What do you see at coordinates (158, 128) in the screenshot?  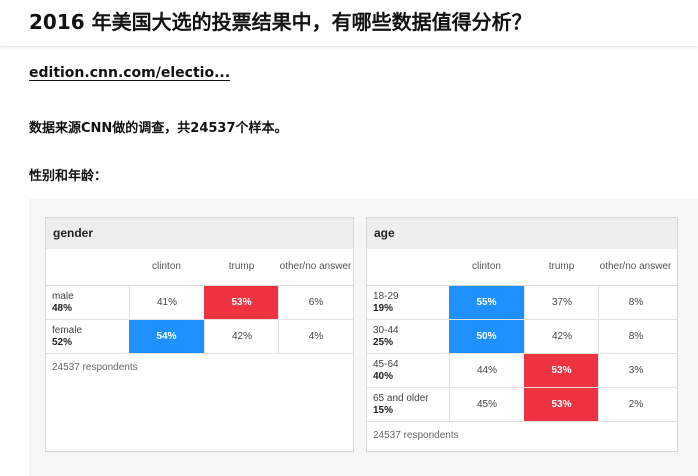 I see `source-note: 数据来源CNN做的调查，共24537个样本。` at bounding box center [158, 128].